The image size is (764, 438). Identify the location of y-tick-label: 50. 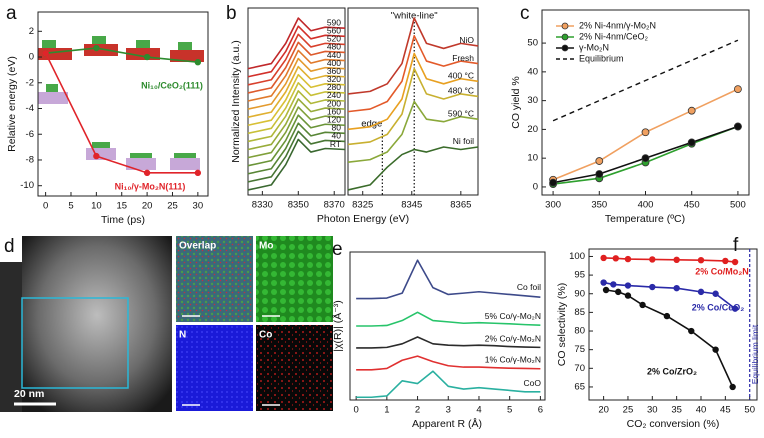
(532, 43).